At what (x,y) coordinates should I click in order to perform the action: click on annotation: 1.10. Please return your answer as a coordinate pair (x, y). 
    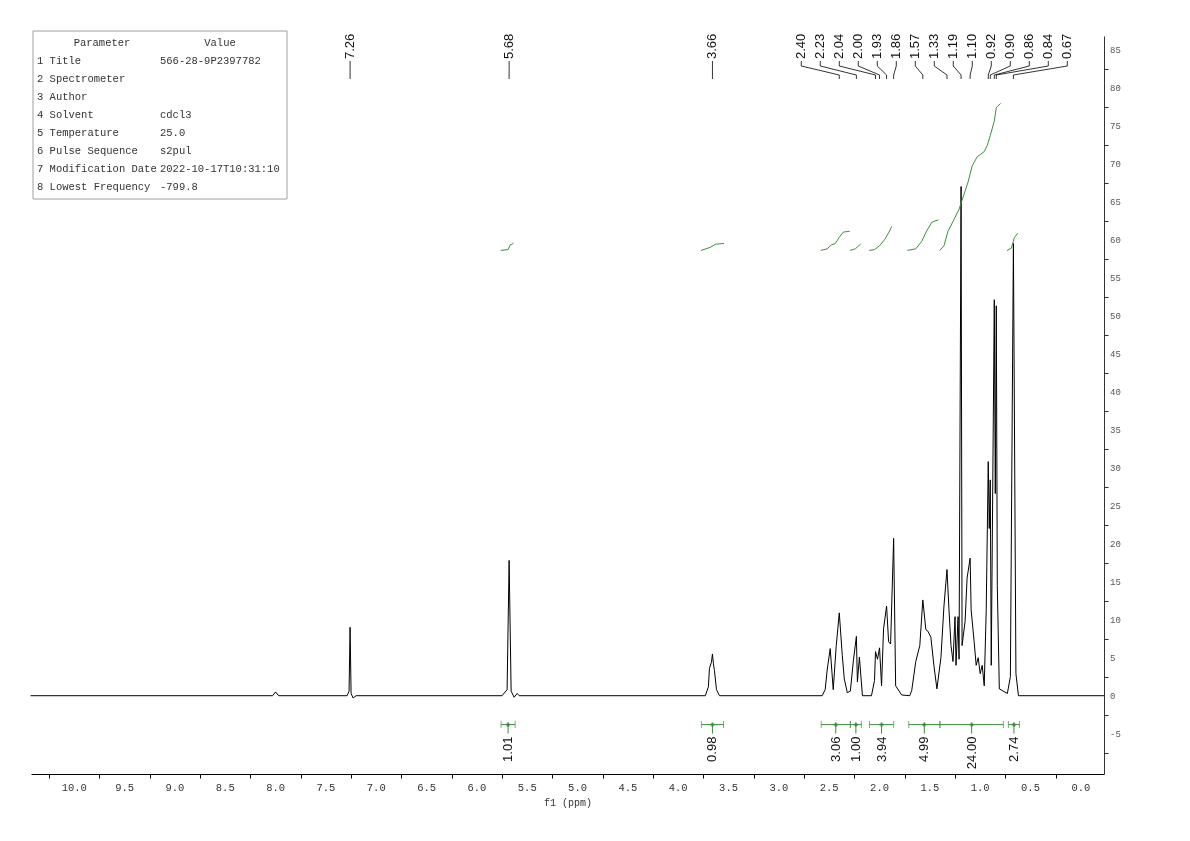
    Looking at the image, I should click on (972, 46).